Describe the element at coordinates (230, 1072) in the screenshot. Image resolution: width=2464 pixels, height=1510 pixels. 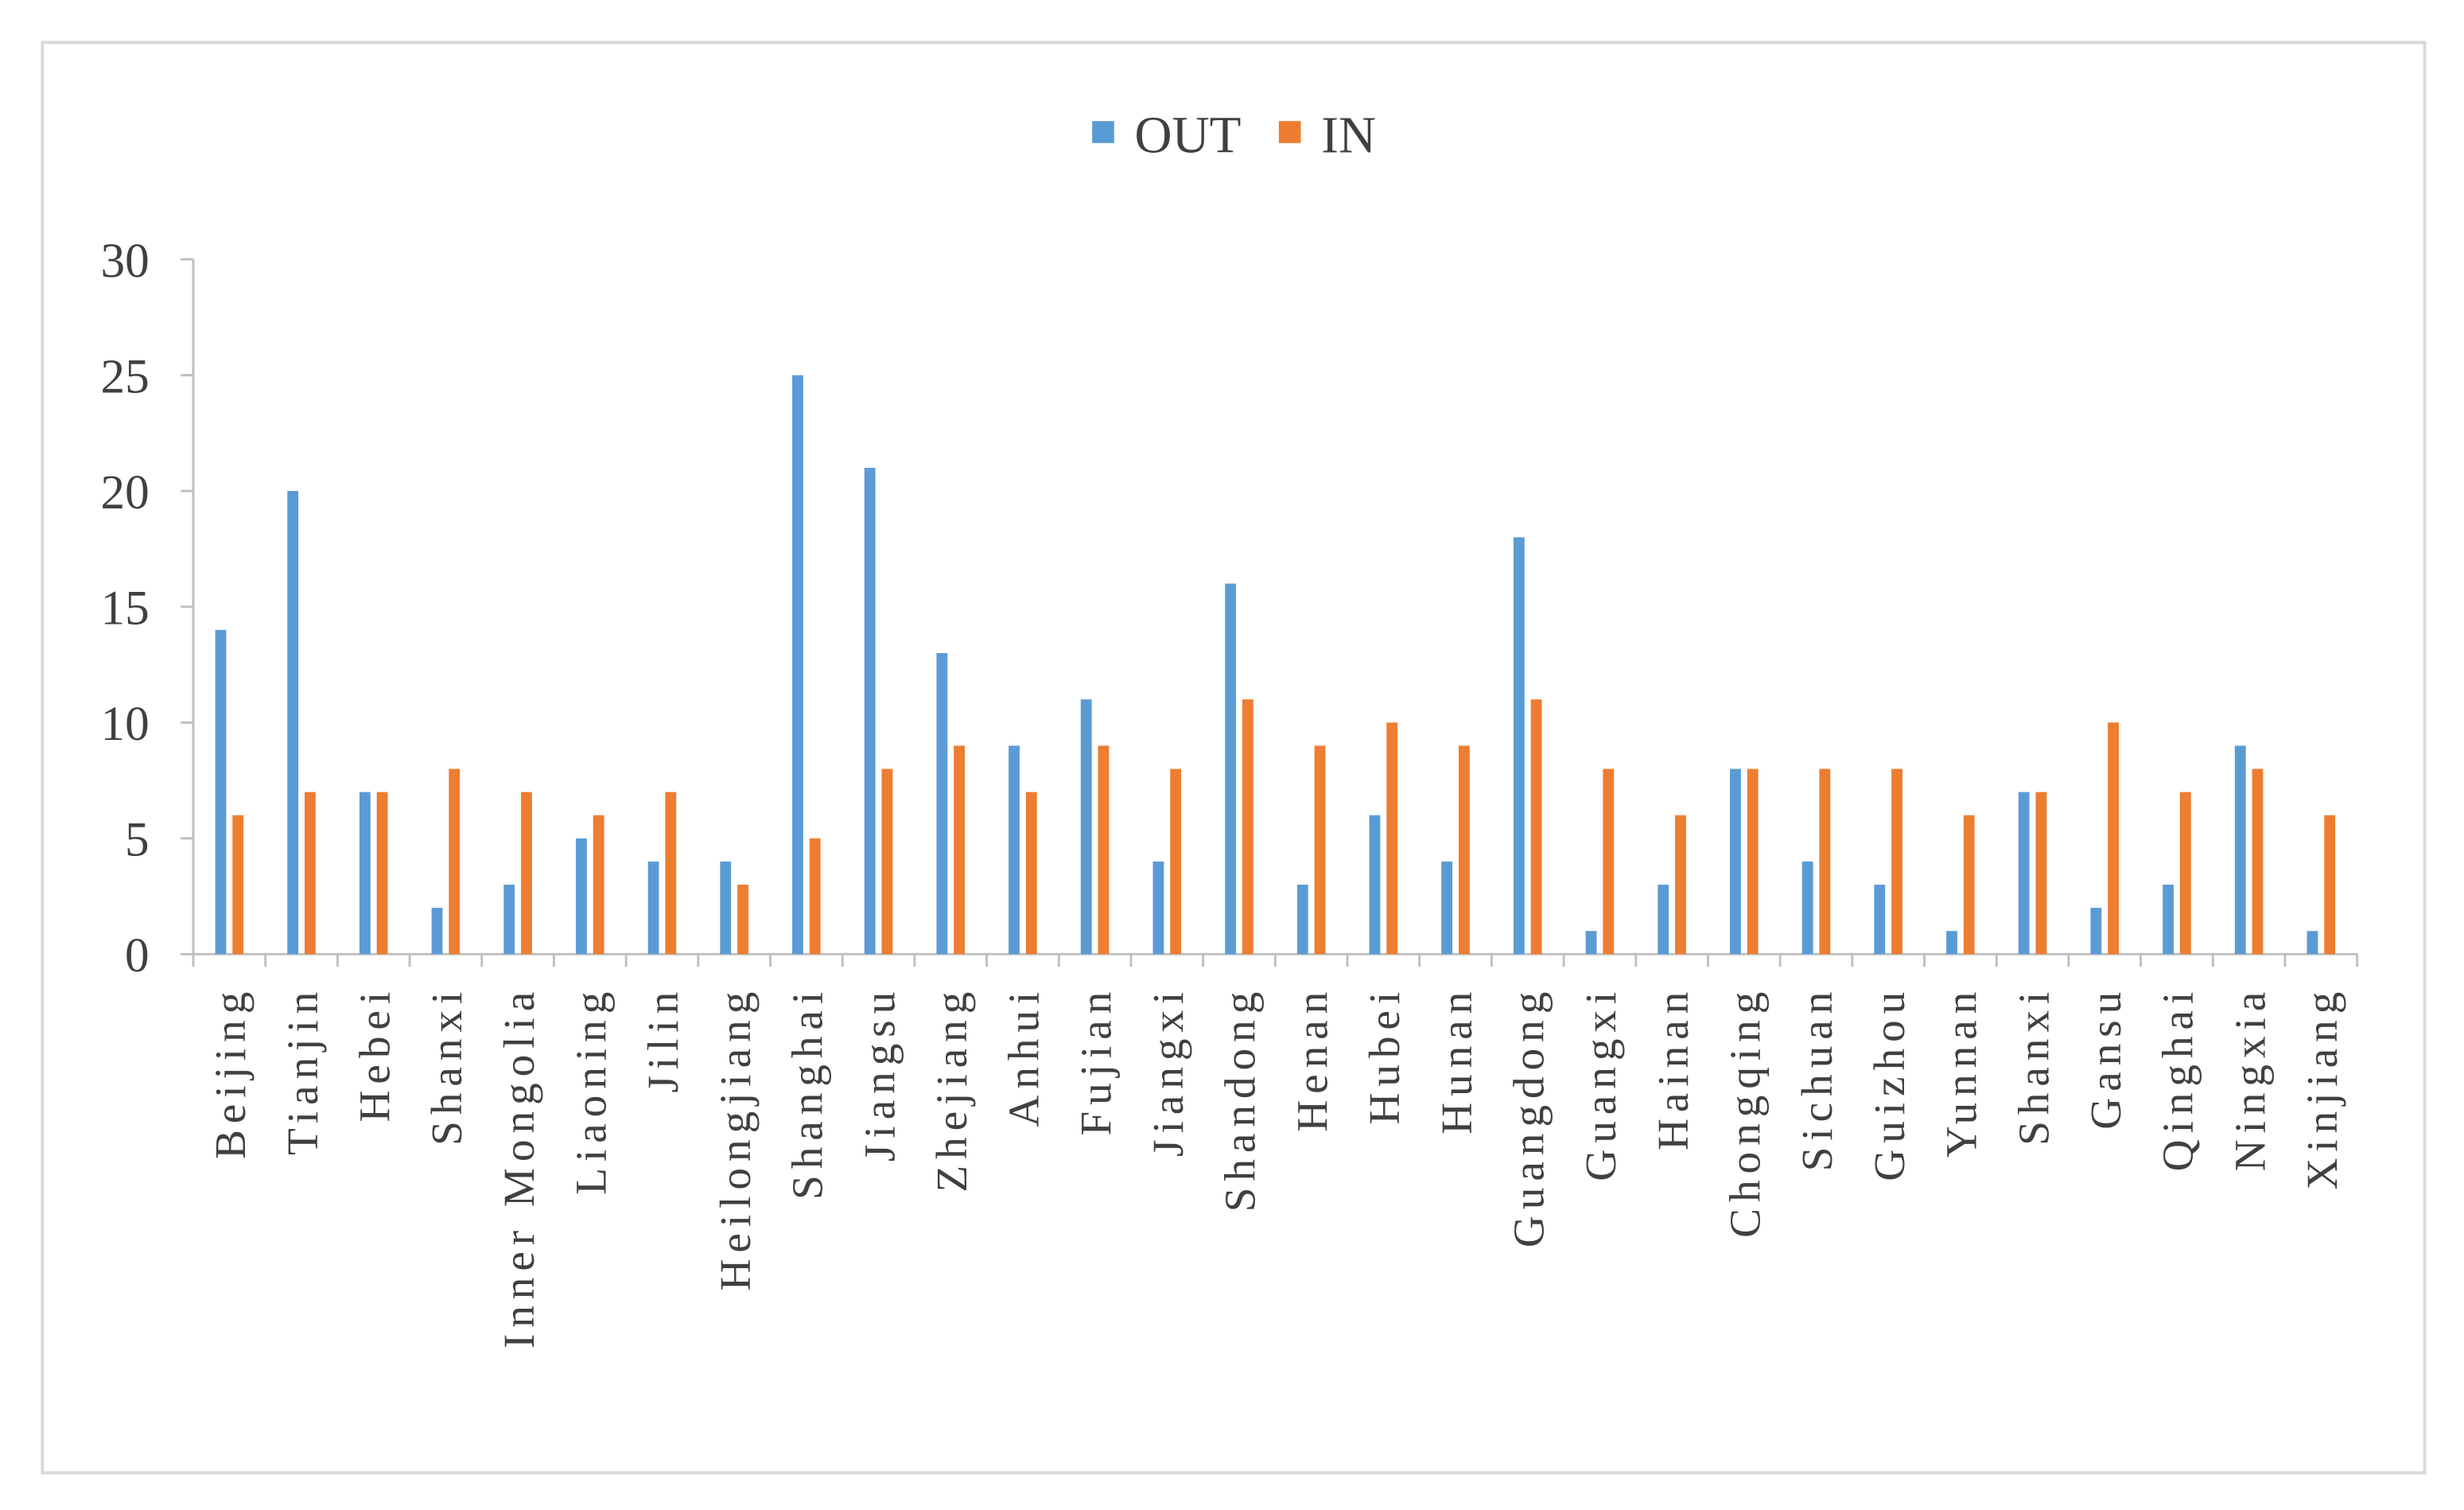
I see `x-tick-label: Beijing` at that location.